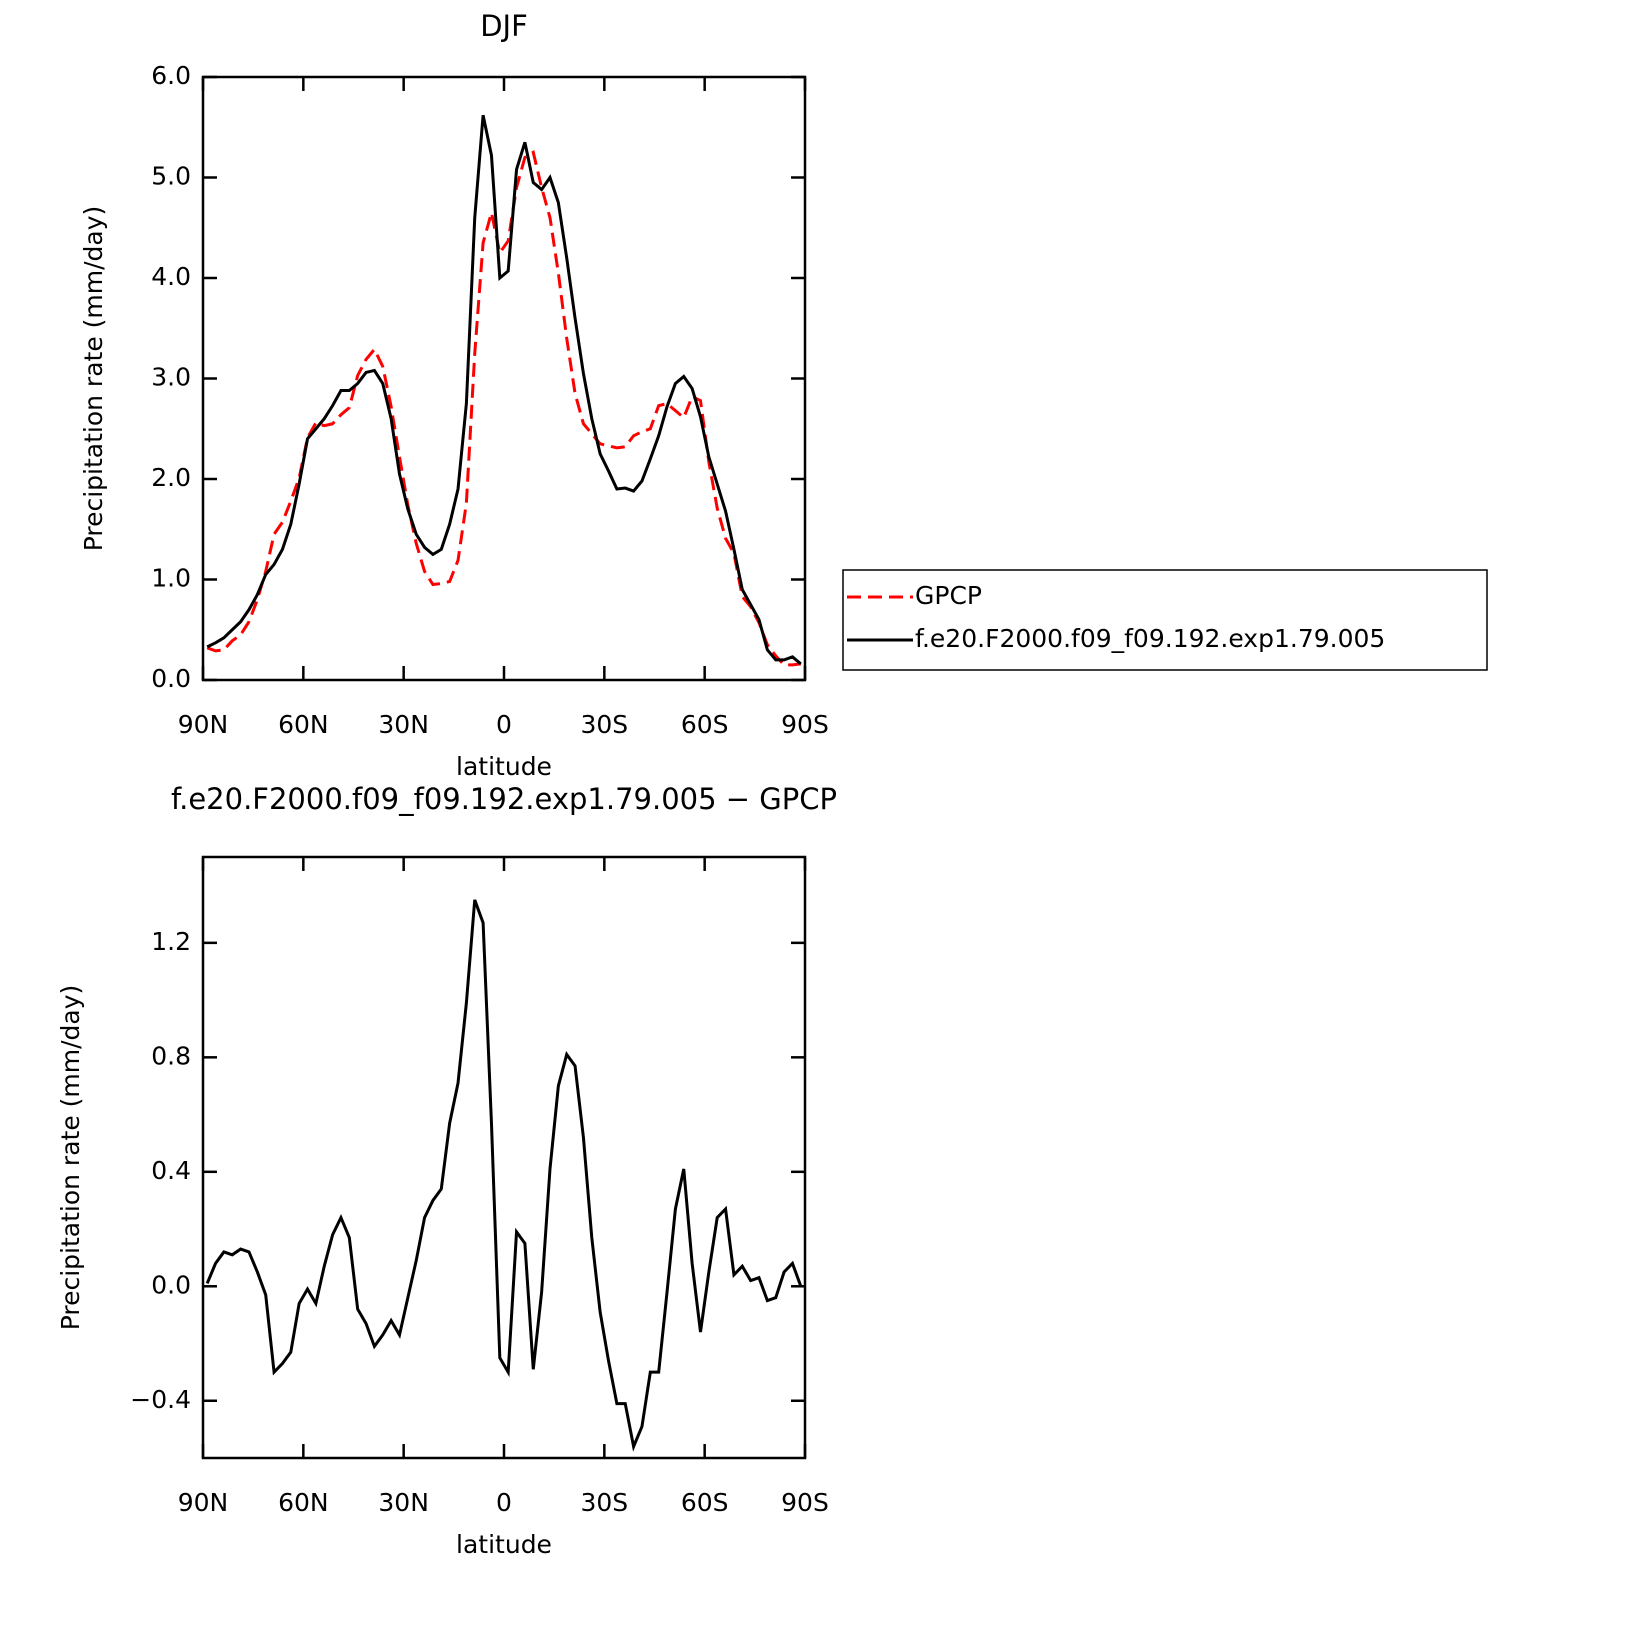  Describe the element at coordinates (171, 377) in the screenshot. I see `y-tick-label: 3.0` at that location.